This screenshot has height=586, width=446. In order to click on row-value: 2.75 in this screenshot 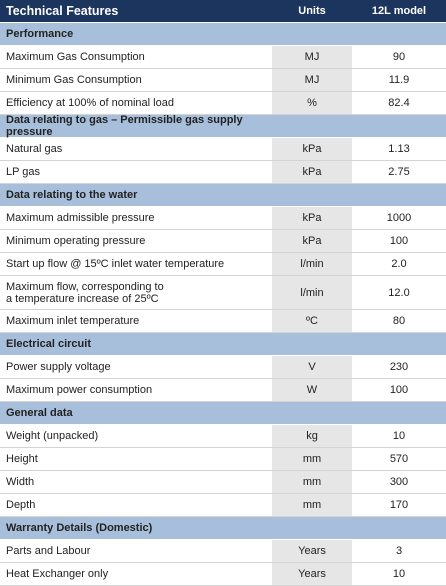, I will do `click(399, 172)`.